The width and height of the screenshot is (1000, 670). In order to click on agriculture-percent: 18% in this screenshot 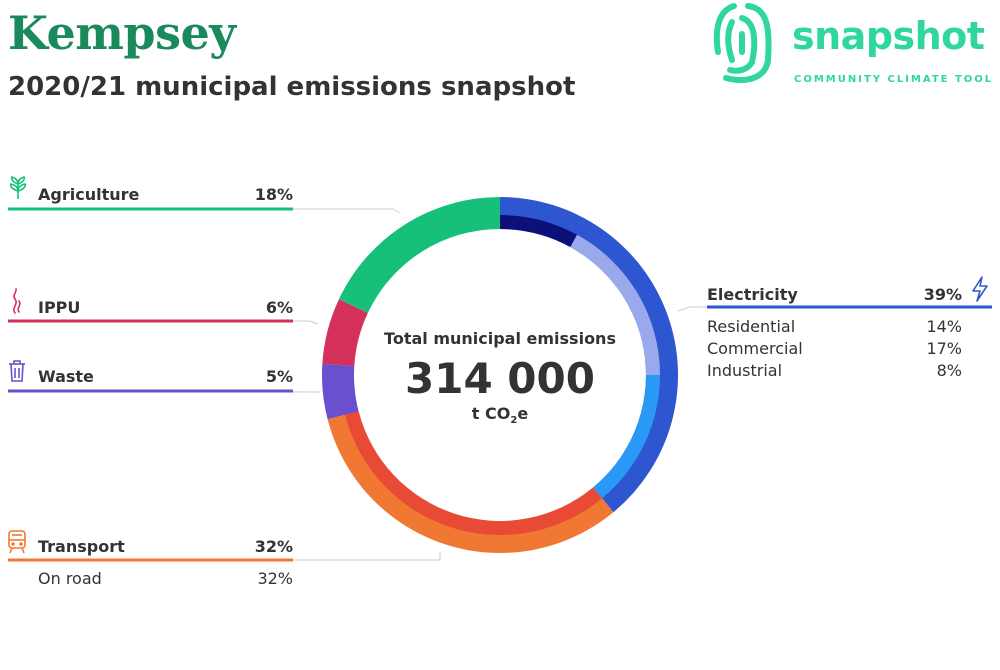, I will do `click(273, 194)`.